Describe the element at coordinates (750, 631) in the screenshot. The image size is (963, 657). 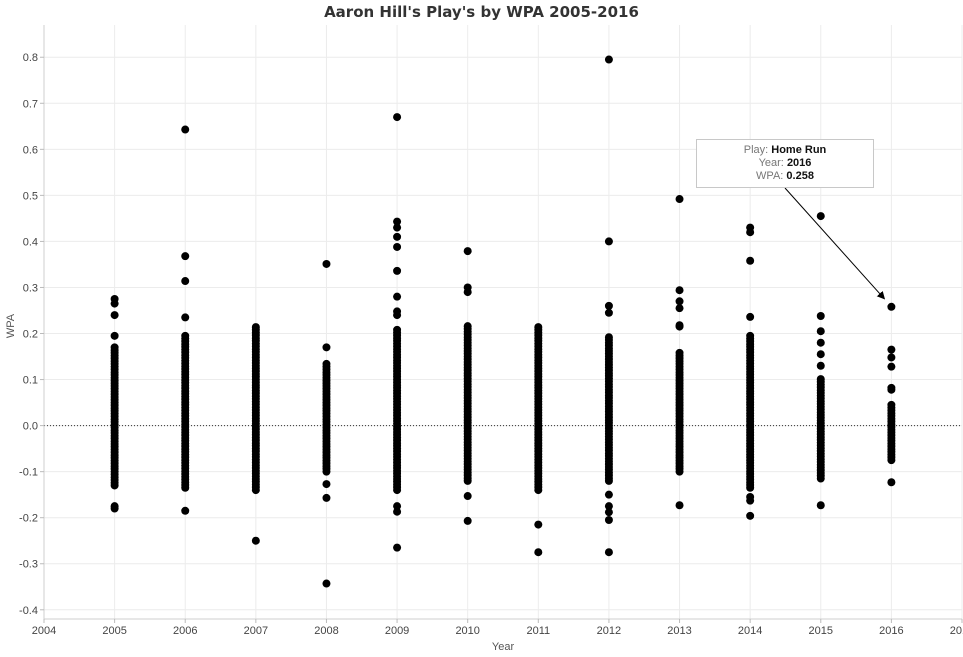
I see `x-tick-label: 2014` at that location.